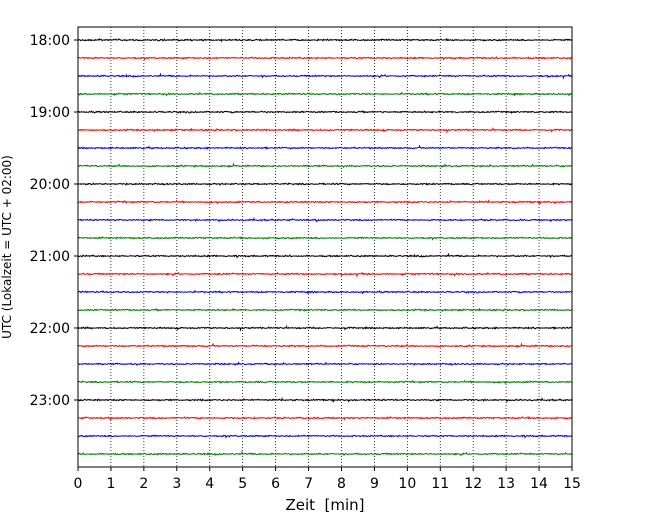  Describe the element at coordinates (209, 484) in the screenshot. I see `x-tick-label: 4` at that location.